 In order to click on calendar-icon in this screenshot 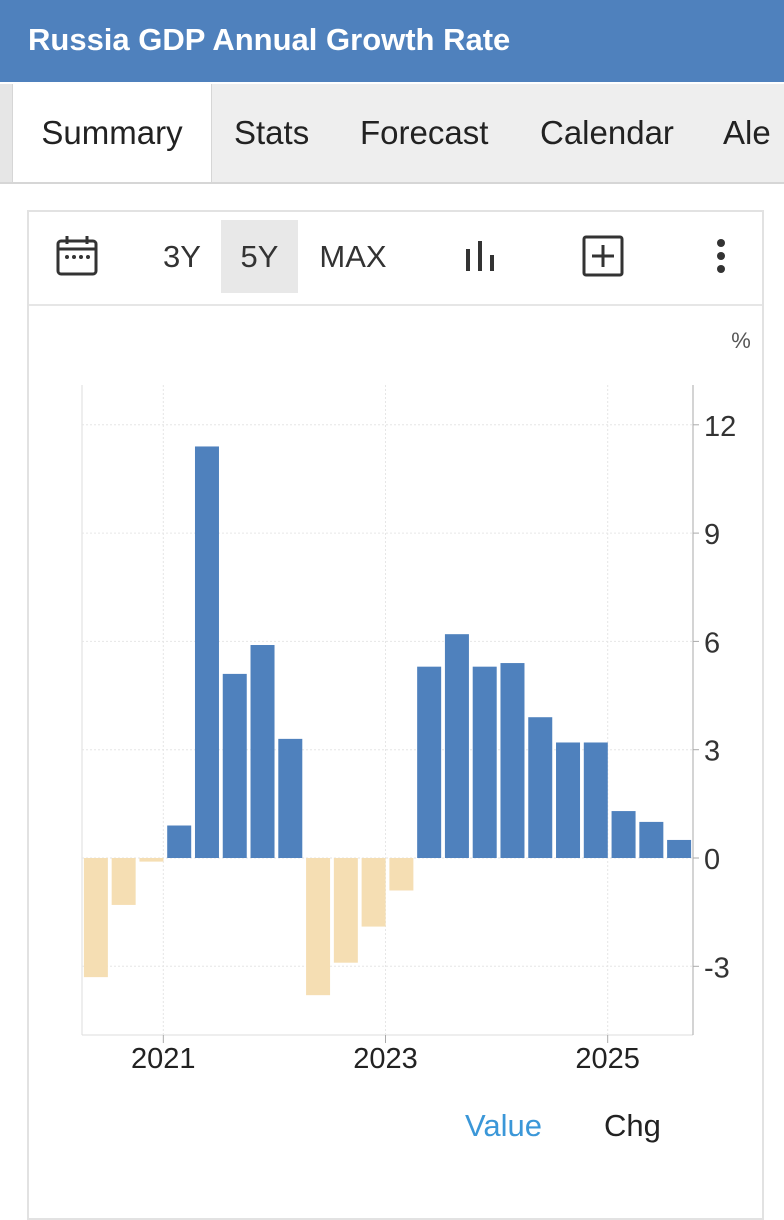, I will do `click(77, 256)`.